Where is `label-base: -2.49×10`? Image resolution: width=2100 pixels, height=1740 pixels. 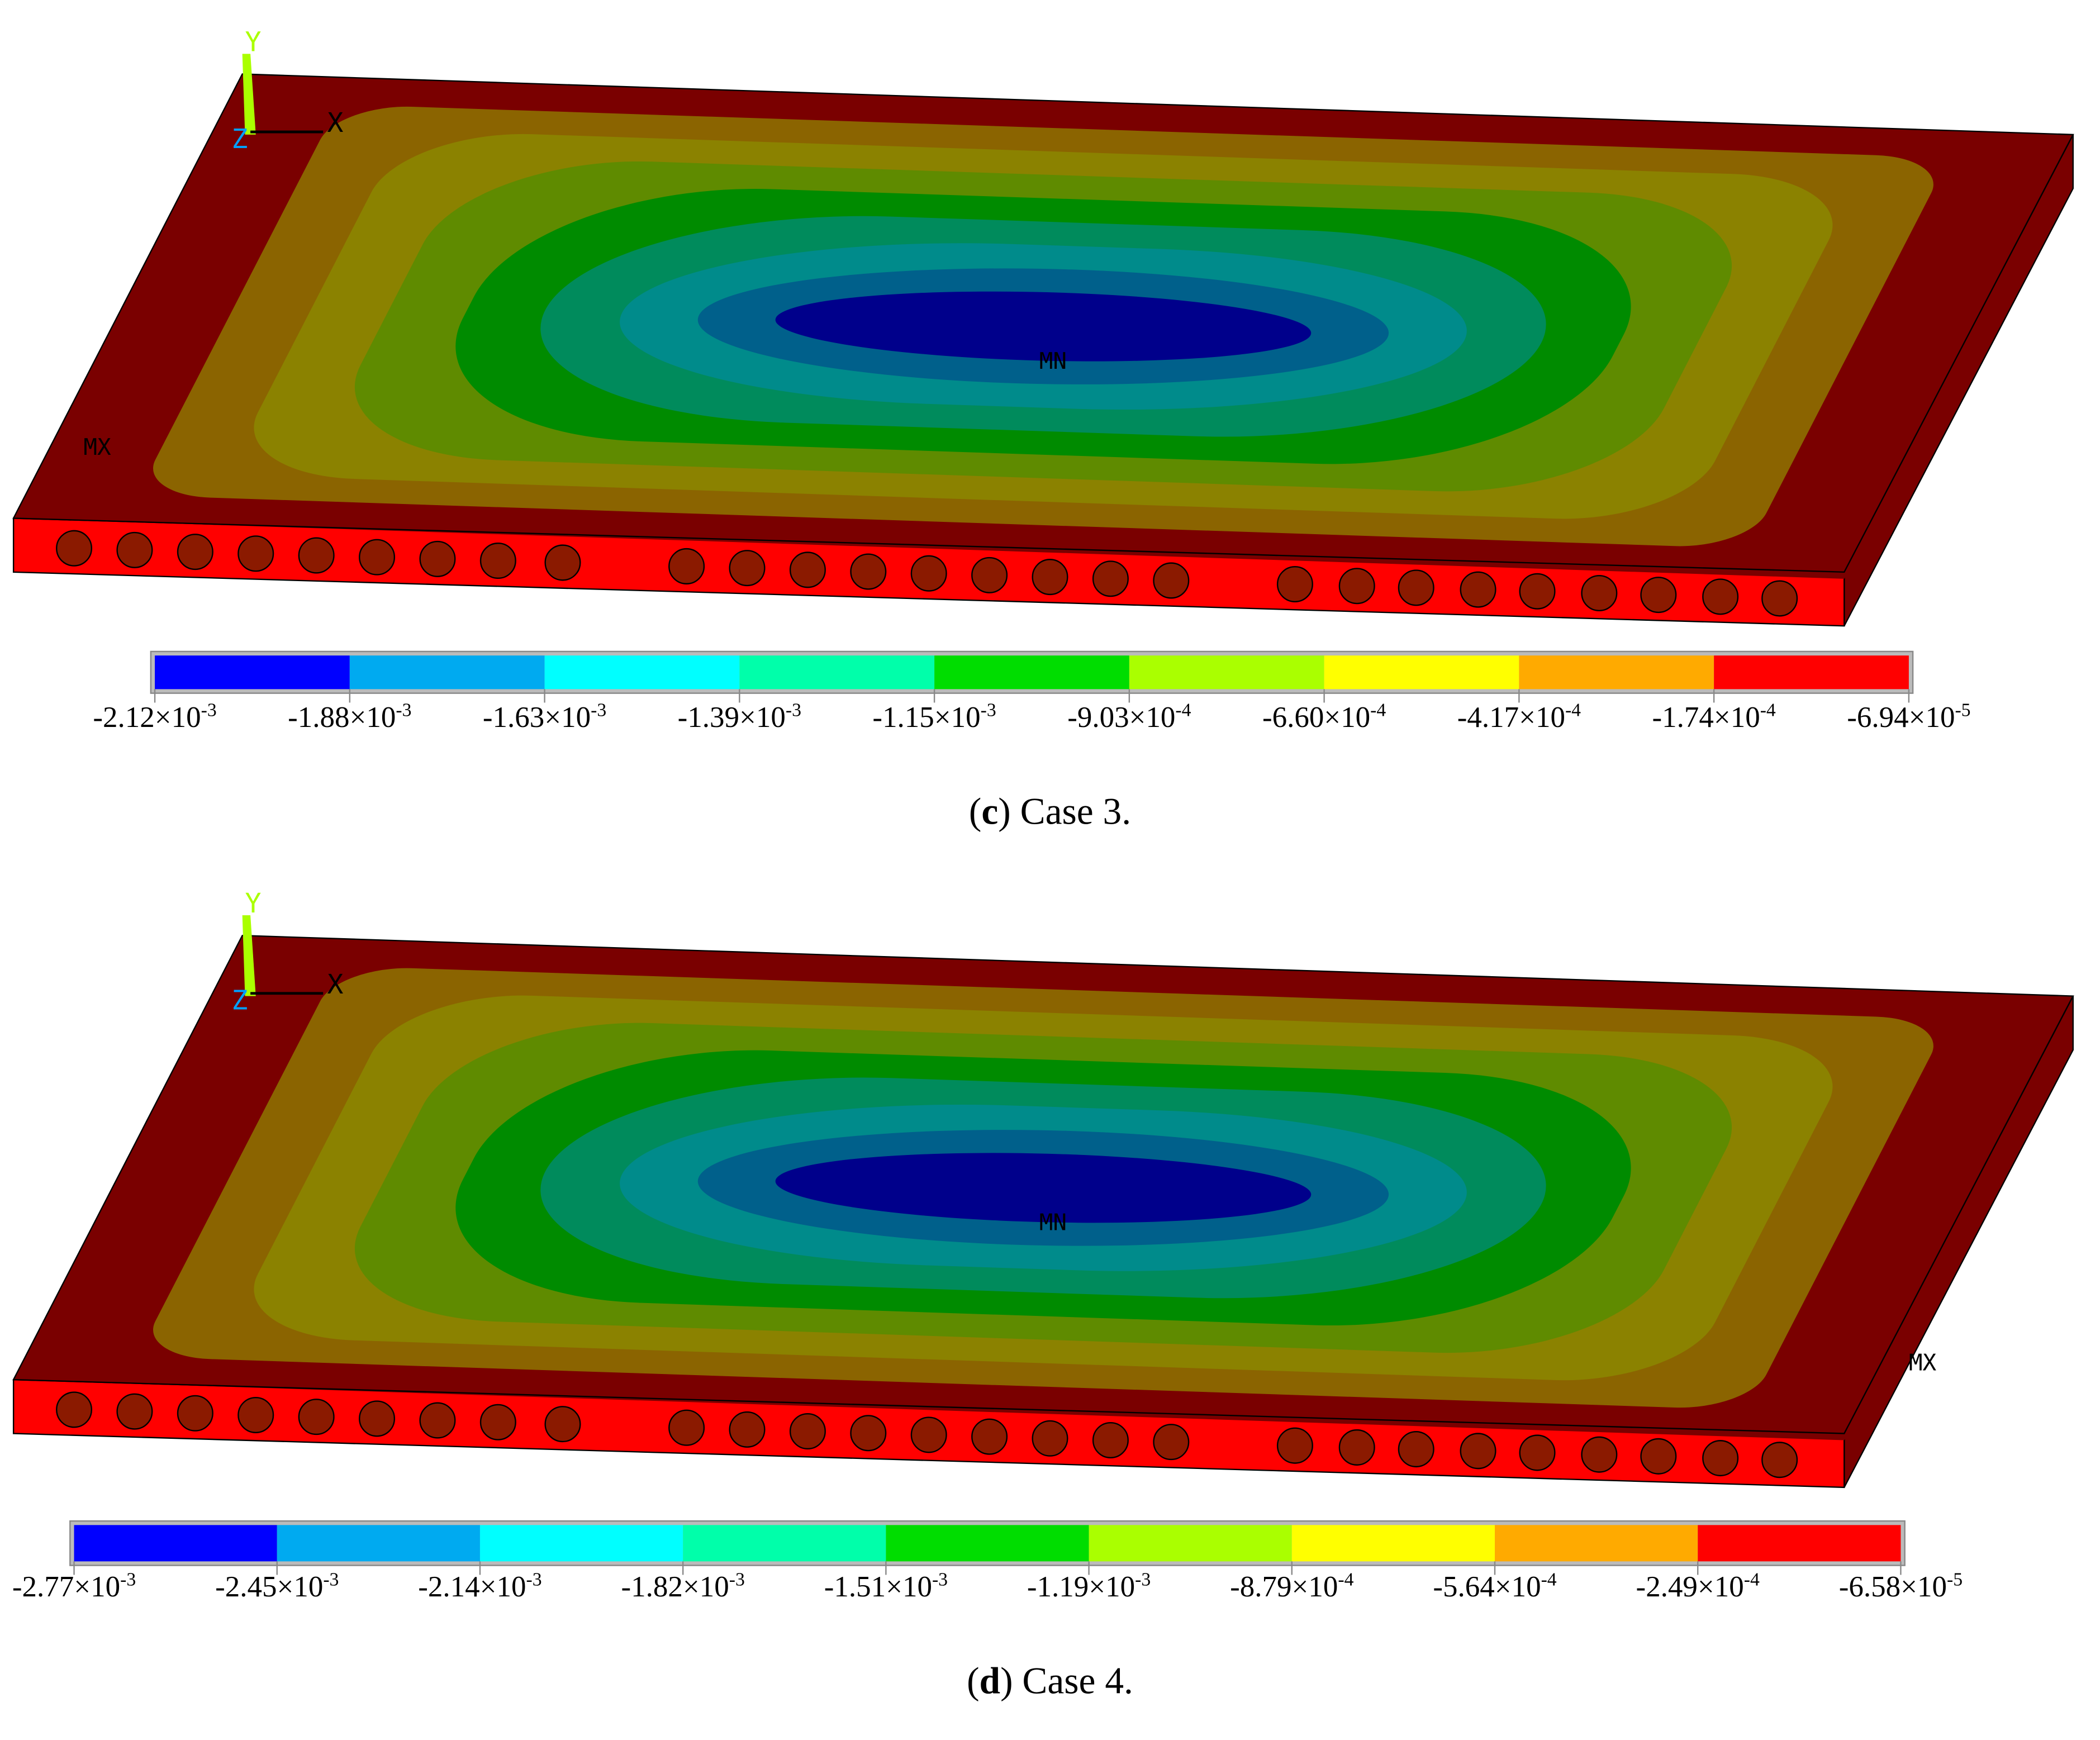 label-base: -2.49×10 is located at coordinates (1690, 1587).